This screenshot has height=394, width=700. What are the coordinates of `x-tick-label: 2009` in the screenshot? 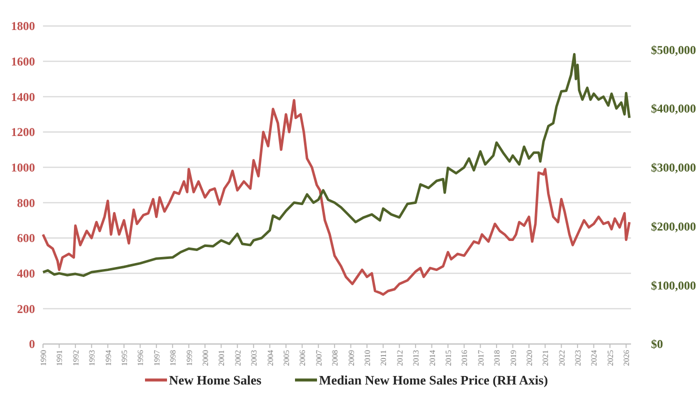 It's located at (351, 358).